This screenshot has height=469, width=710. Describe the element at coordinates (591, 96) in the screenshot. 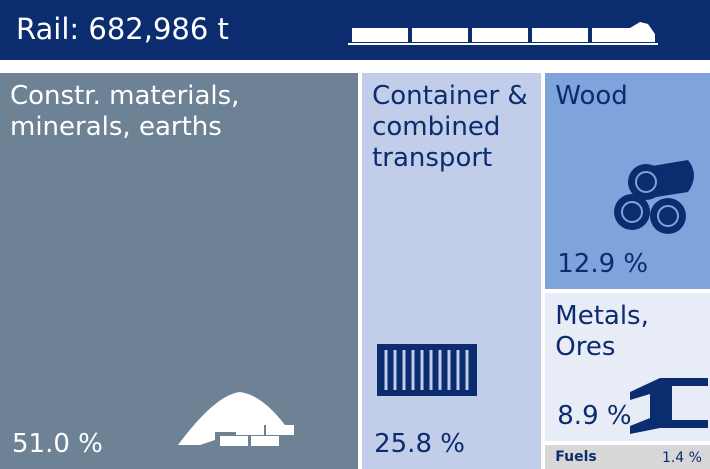

I see `tile-label: Wood` at that location.